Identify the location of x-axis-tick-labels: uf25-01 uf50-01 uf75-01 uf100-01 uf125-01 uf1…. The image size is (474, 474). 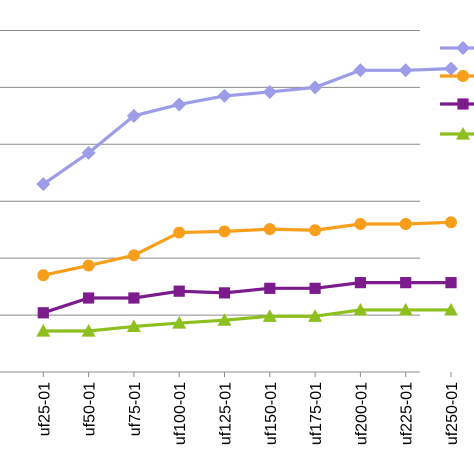
(248, 413).